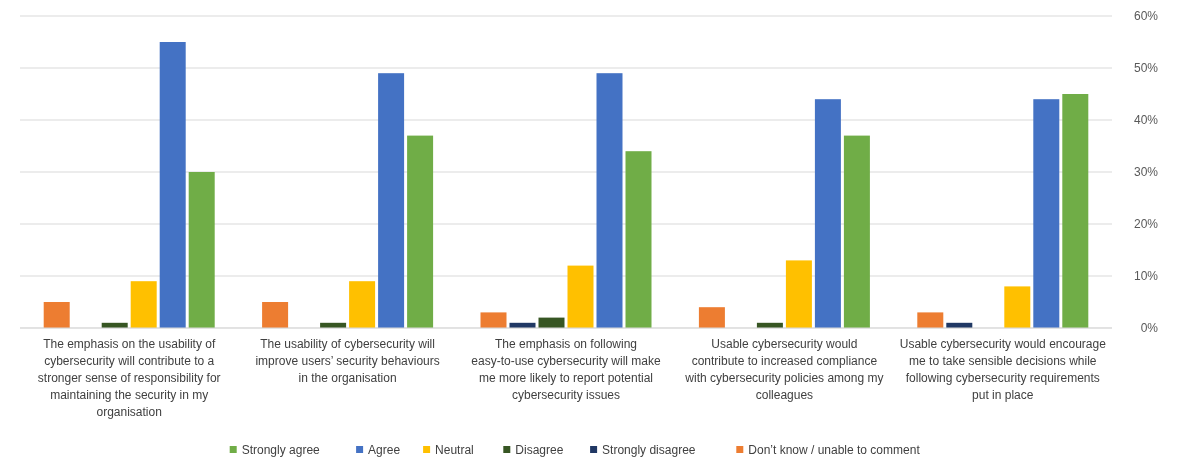 Image resolution: width=1198 pixels, height=464 pixels. Describe the element at coordinates (566, 369) in the screenshot. I see `x-tick-label: The emphasis on following easy-to-use cybersecurity will make me more likely to report potential cybersecurity issues` at that location.